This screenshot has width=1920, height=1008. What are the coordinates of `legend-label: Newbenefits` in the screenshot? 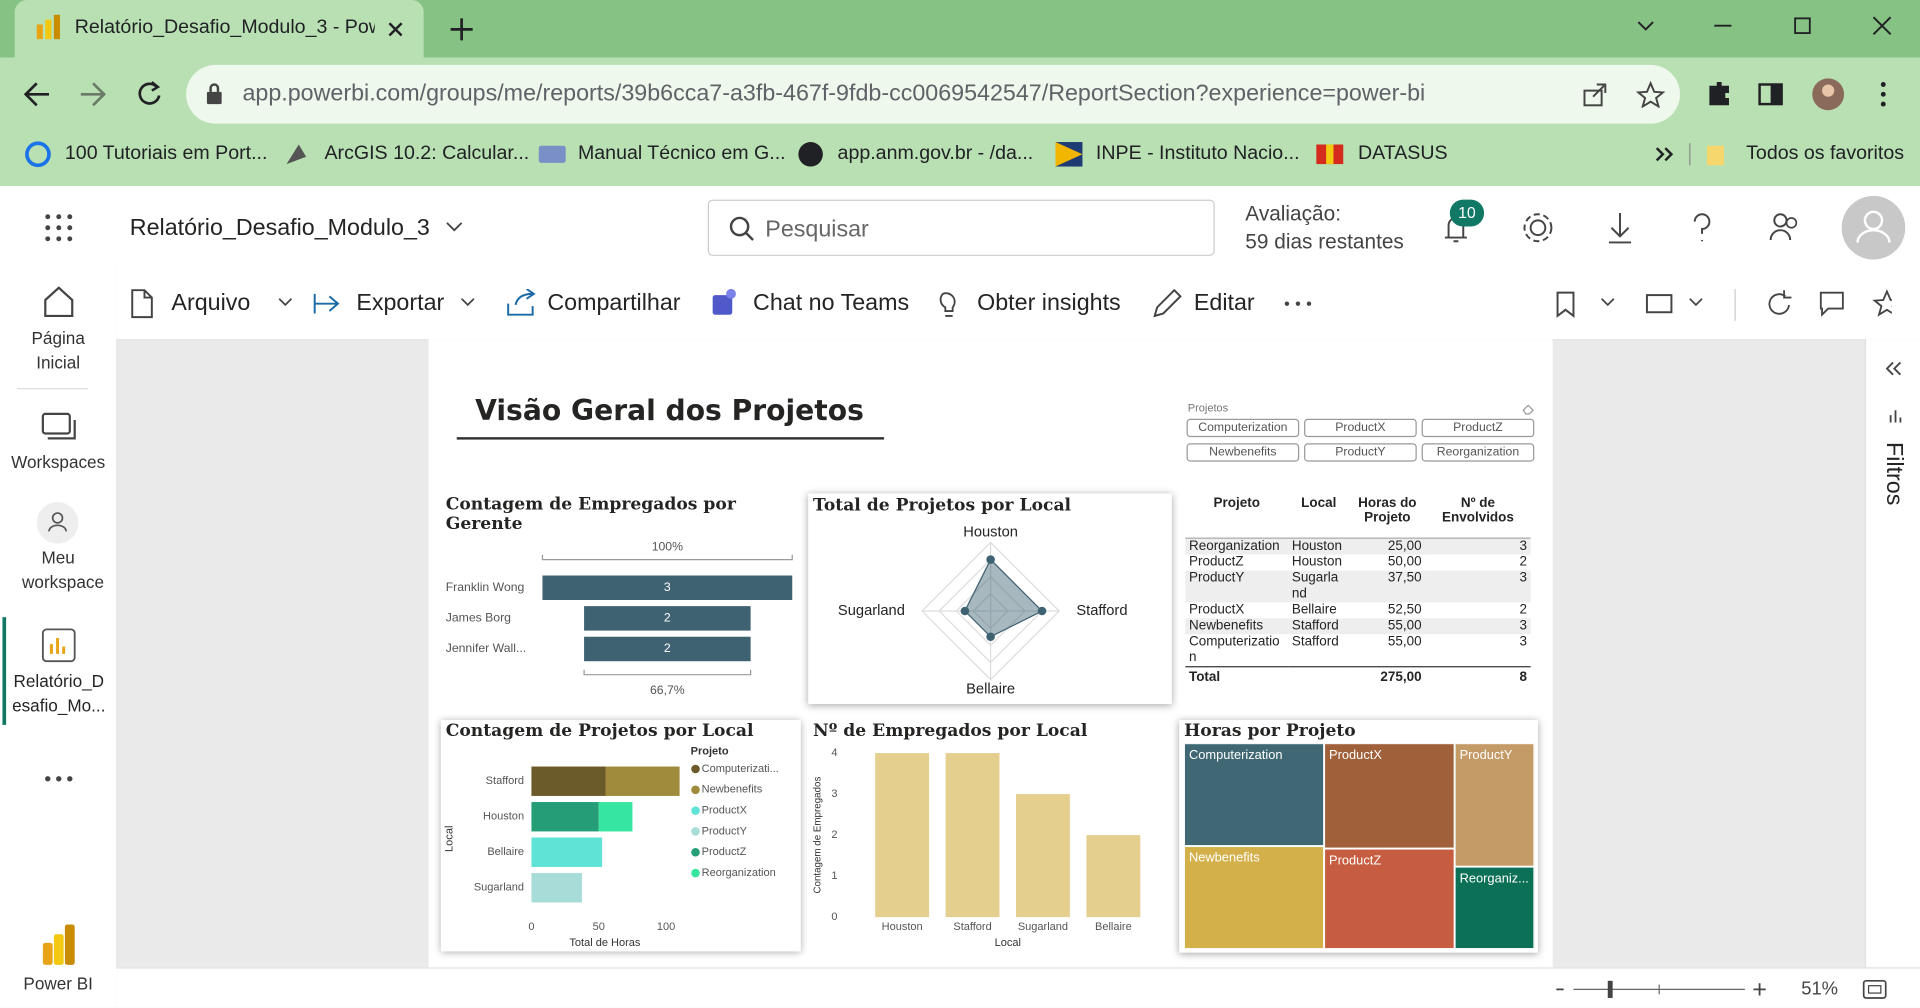 It's located at (732, 790).